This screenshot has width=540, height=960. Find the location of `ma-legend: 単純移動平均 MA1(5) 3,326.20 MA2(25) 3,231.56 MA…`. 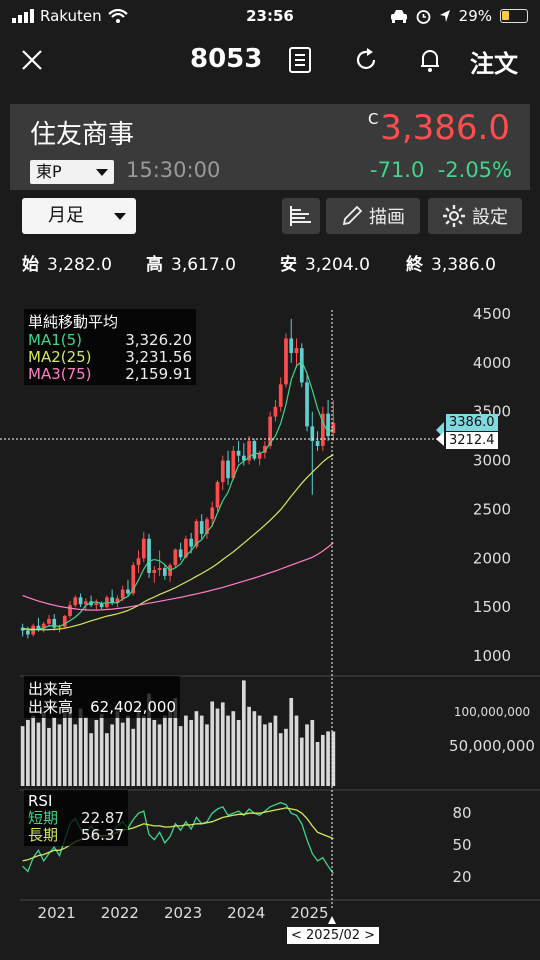

ma-legend: 単純移動平均 MA1(5) 3,326.20 MA2(25) 3,231.56 MA… is located at coordinates (110, 347).